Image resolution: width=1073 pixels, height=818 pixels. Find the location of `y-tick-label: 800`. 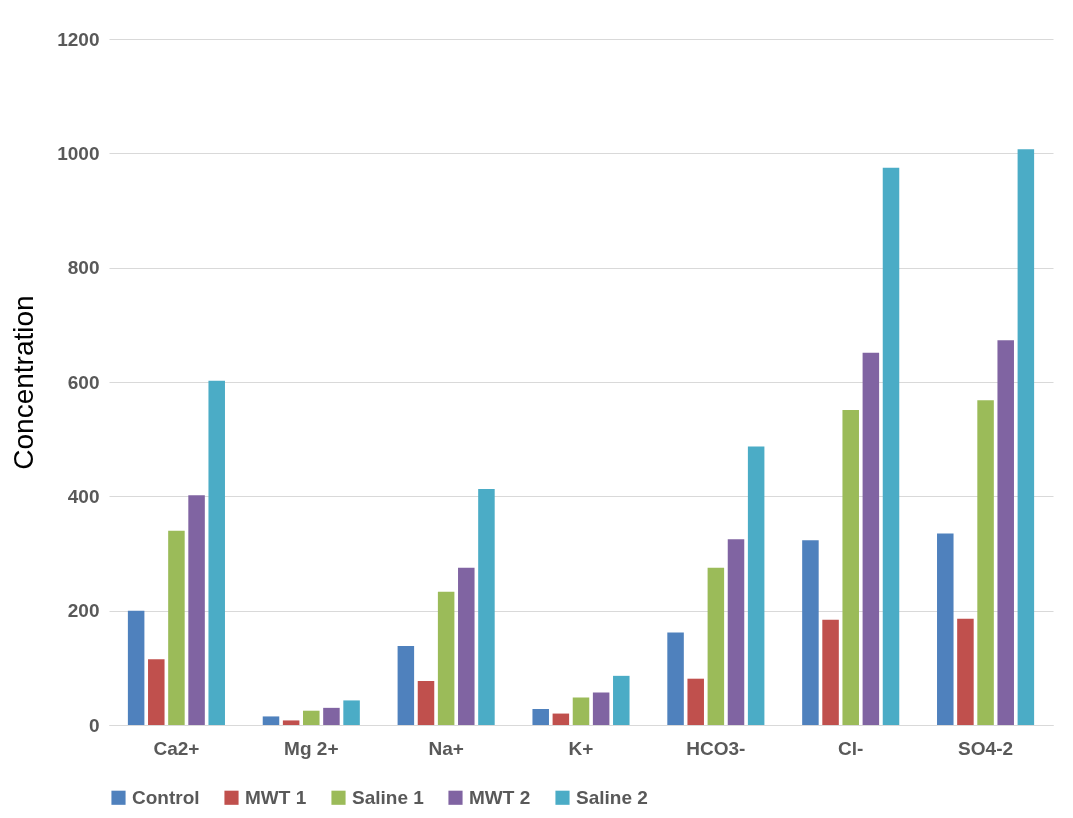

y-tick-label: 800 is located at coordinates (83, 268).